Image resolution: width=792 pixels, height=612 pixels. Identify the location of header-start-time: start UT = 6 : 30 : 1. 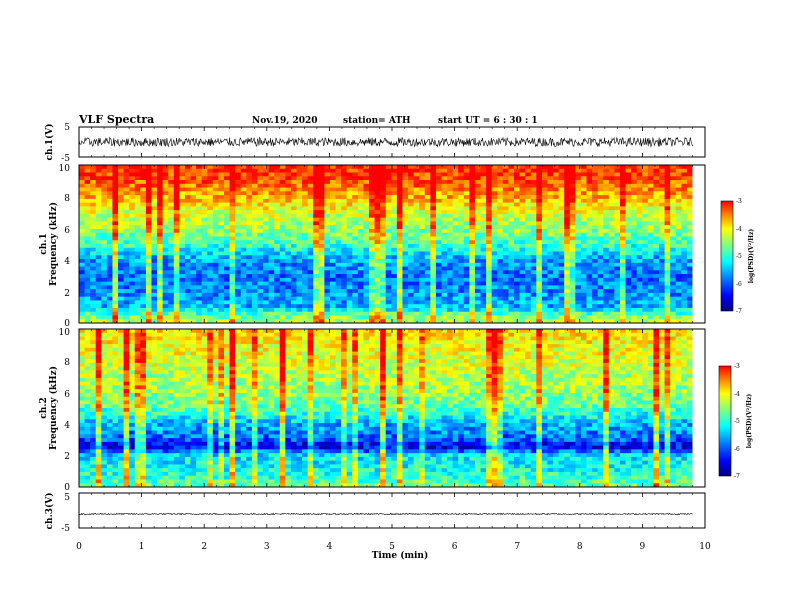
(488, 121).